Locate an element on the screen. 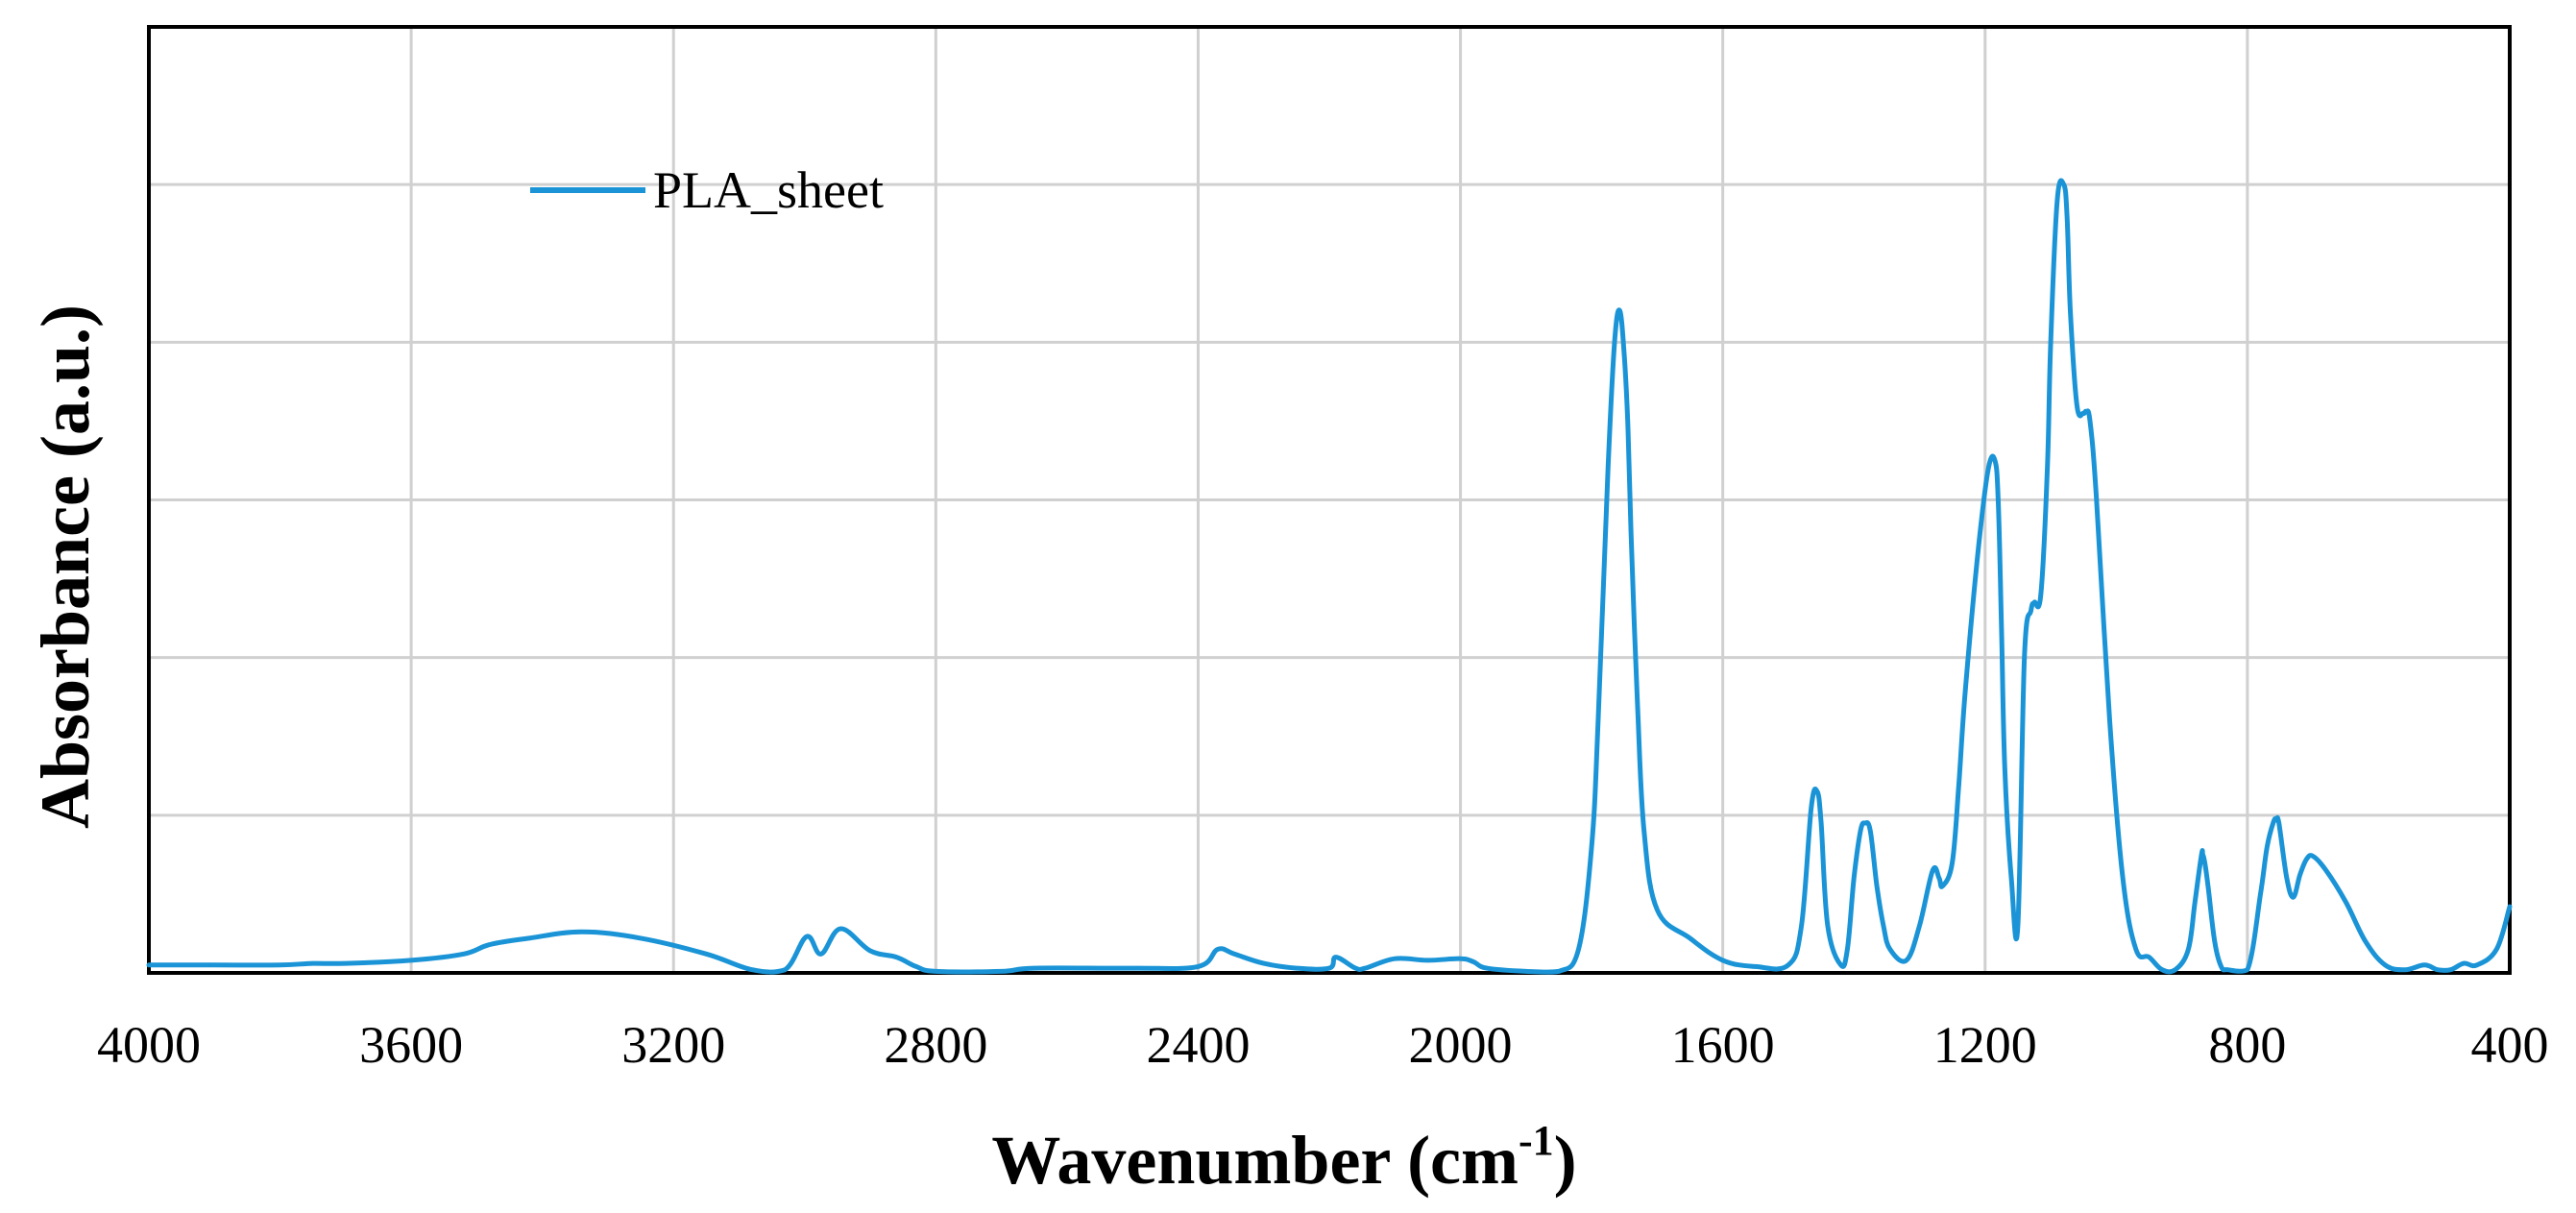 Image resolution: width=2576 pixels, height=1213 pixels. x-tick-label-800: 800 is located at coordinates (2247, 1045).